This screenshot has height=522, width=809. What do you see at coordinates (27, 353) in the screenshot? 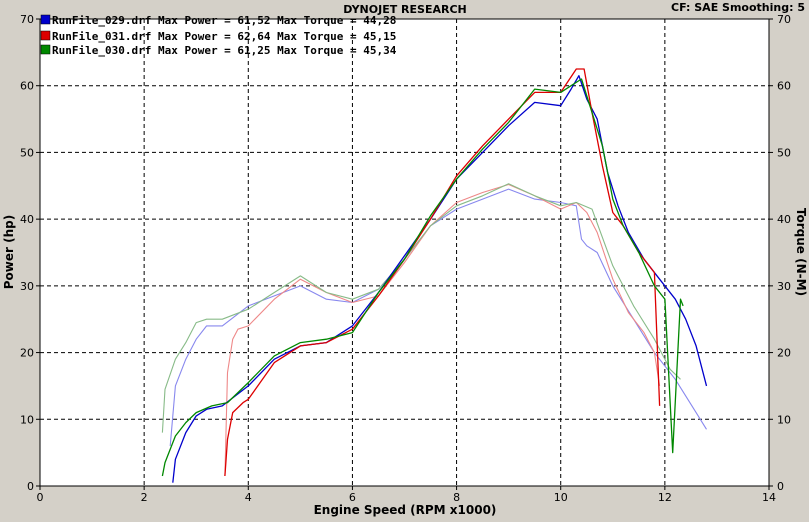
I see `y-tick-label: 20` at bounding box center [27, 353].